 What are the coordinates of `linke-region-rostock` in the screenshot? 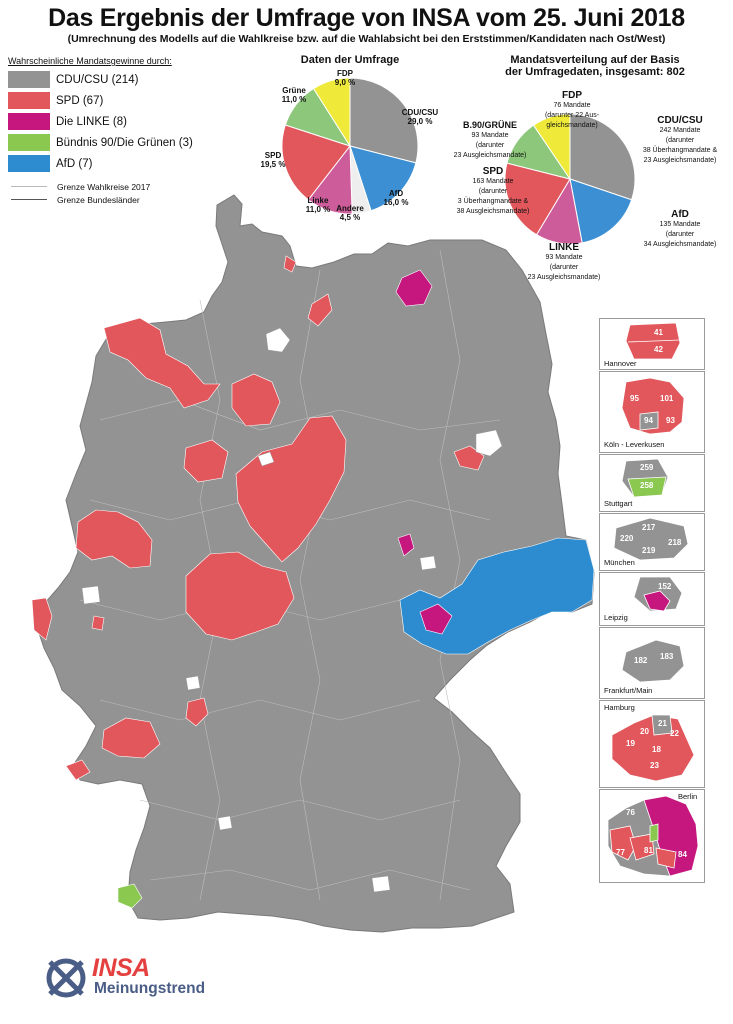 It's located at (414, 288).